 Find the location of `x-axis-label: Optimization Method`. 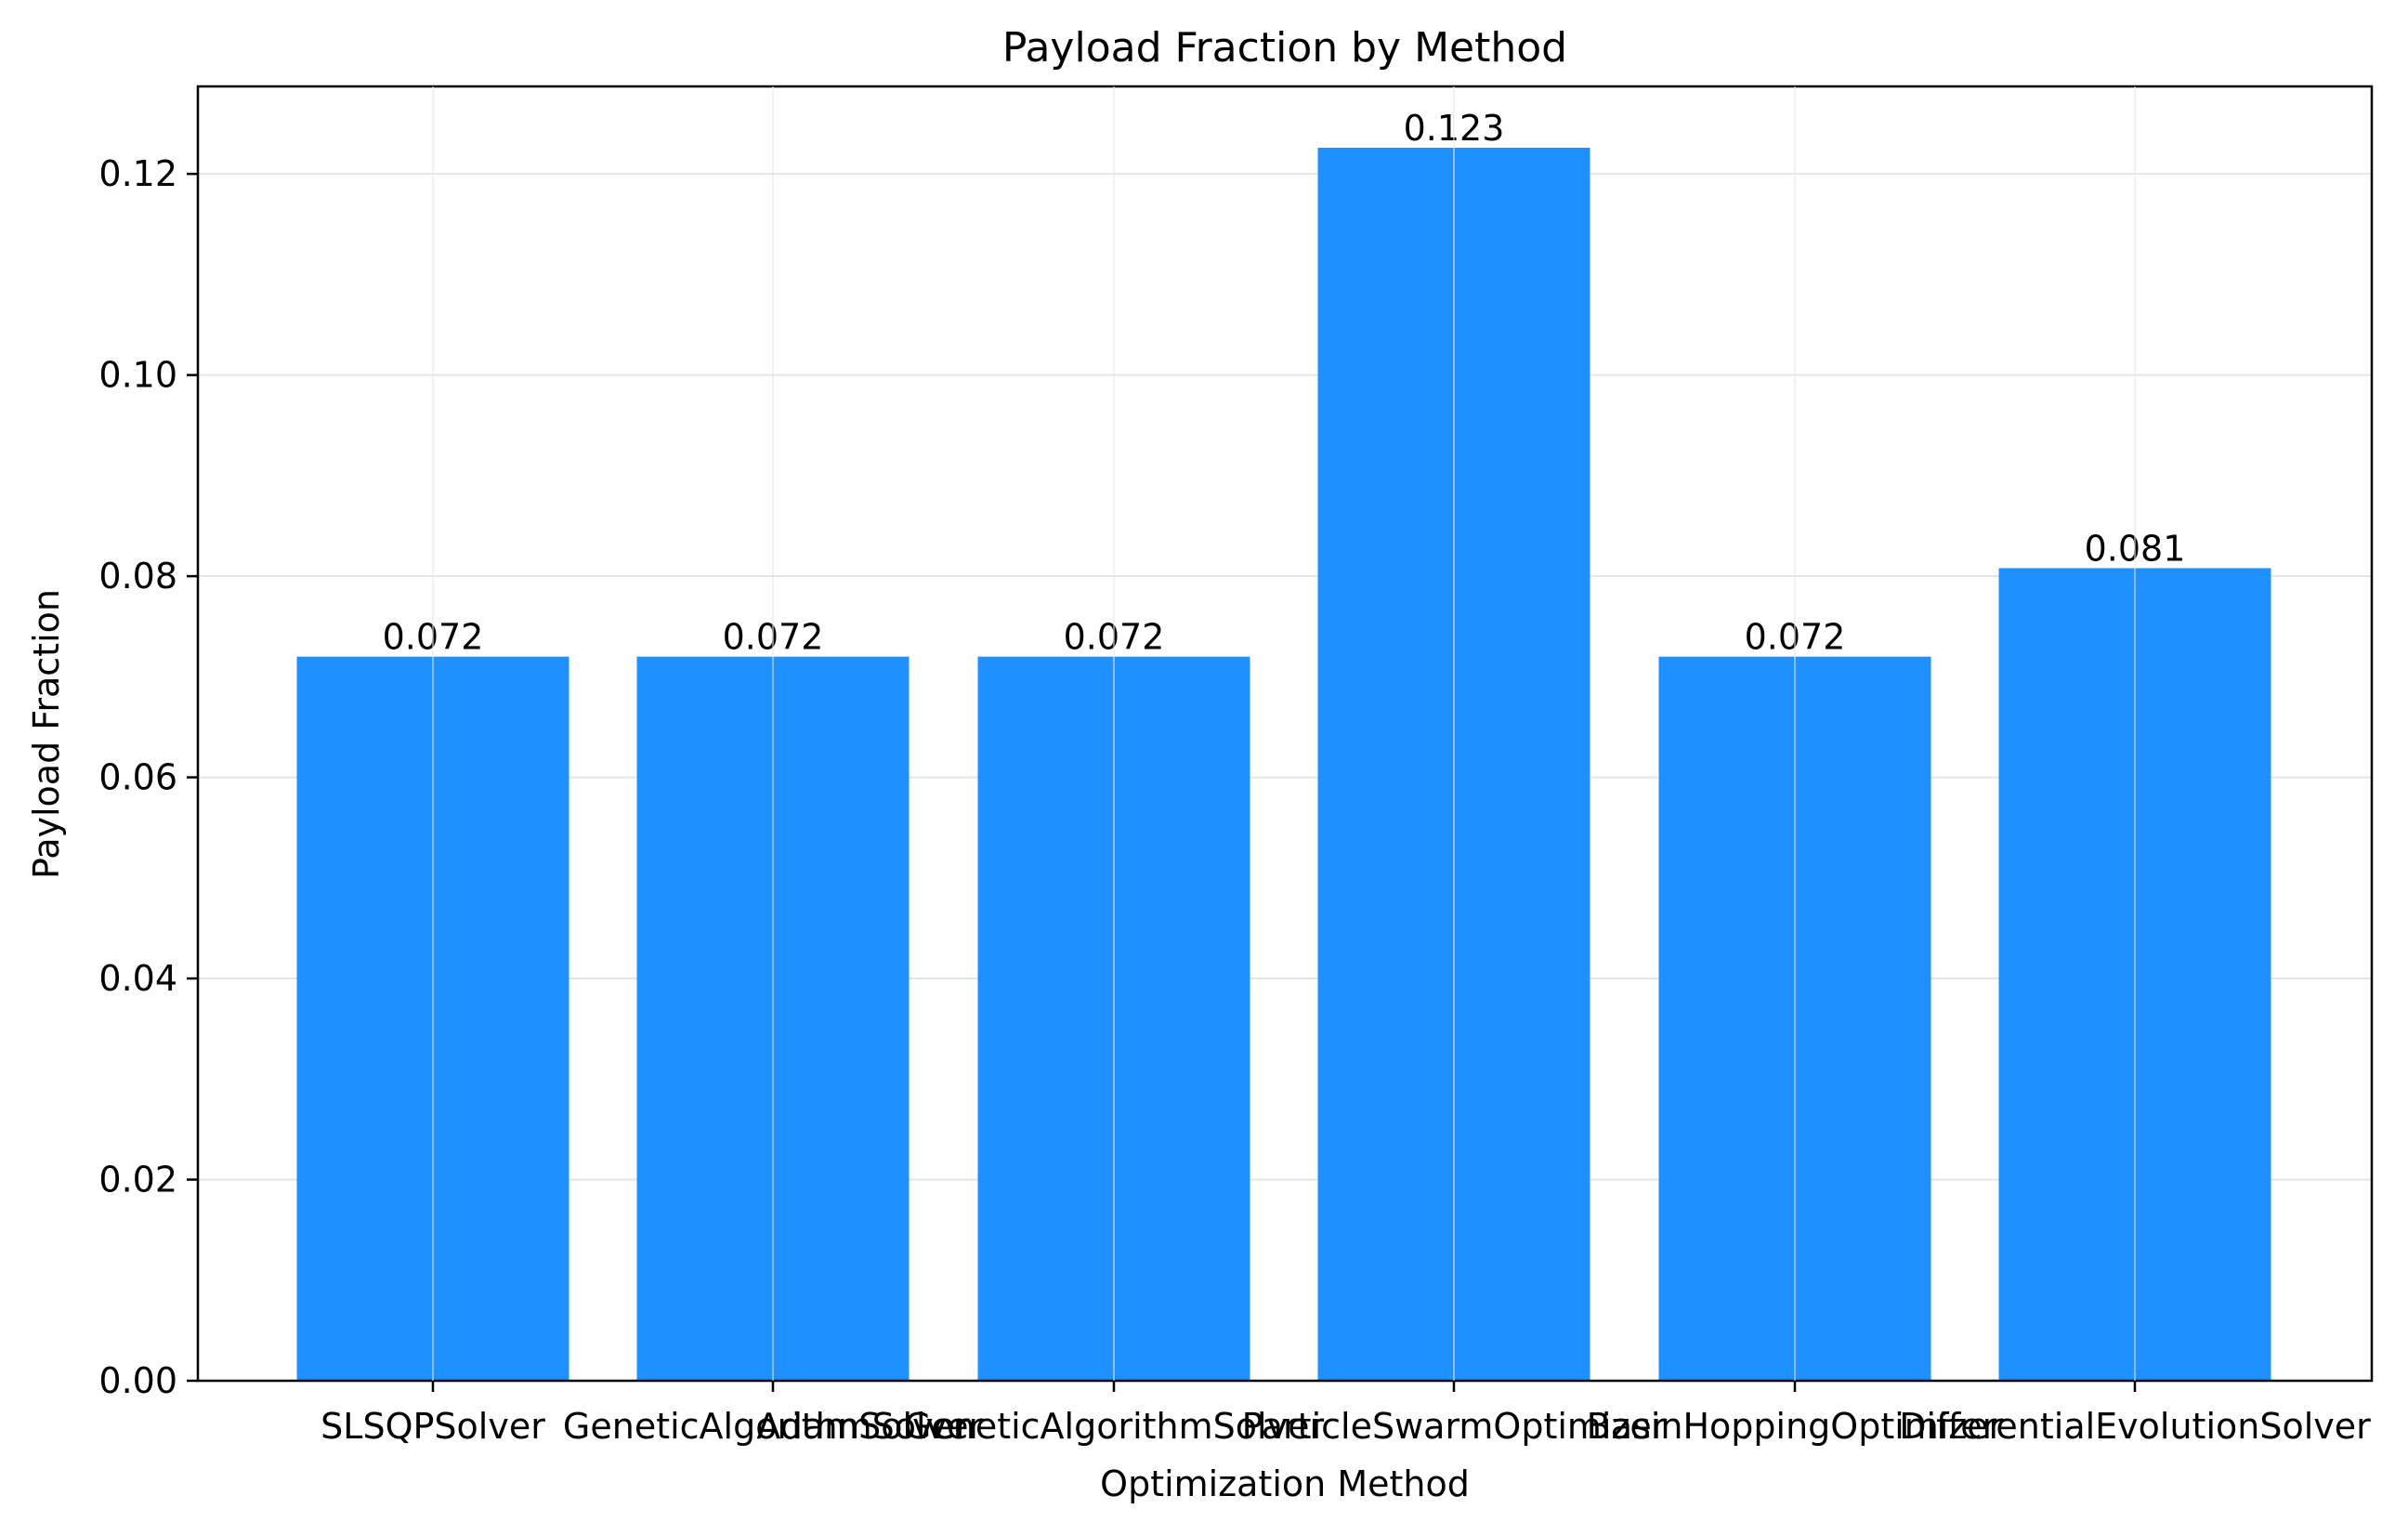

x-axis-label: Optimization Method is located at coordinates (1285, 1484).